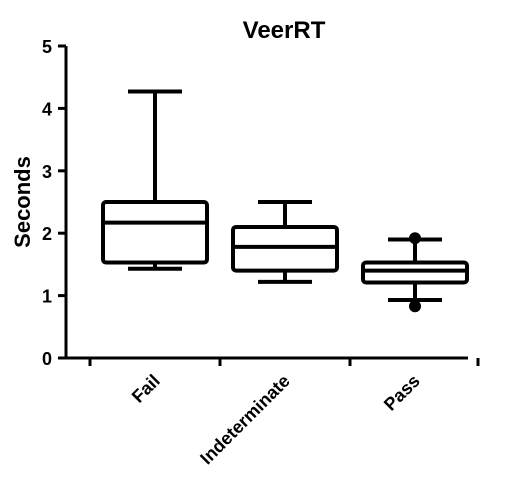 The image size is (531, 489). I want to click on x-tick-label: Fail, so click(146, 389).